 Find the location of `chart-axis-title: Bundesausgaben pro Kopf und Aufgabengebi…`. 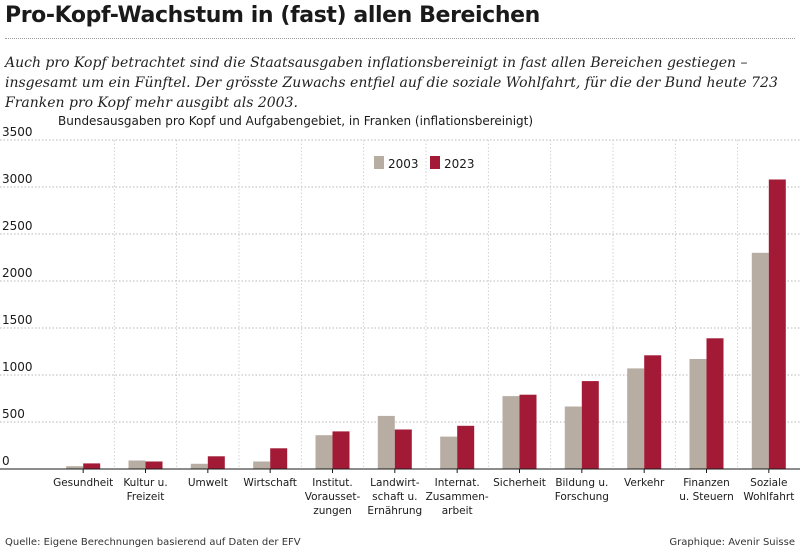

chart-axis-title: Bundesausgaben pro Kopf und Aufgabengebi… is located at coordinates (295, 121).